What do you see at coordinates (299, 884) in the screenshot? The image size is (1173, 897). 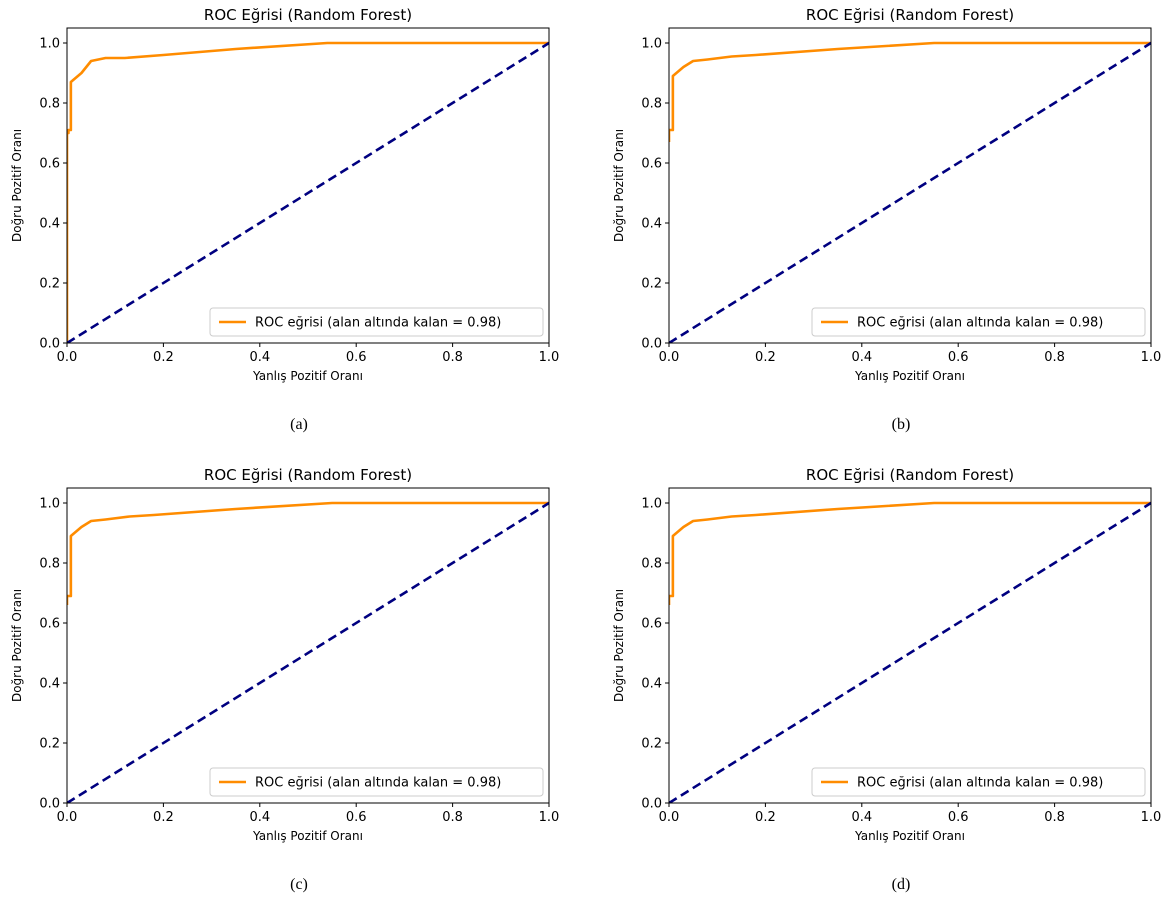 I see `panel-caption: (c)` at bounding box center [299, 884].